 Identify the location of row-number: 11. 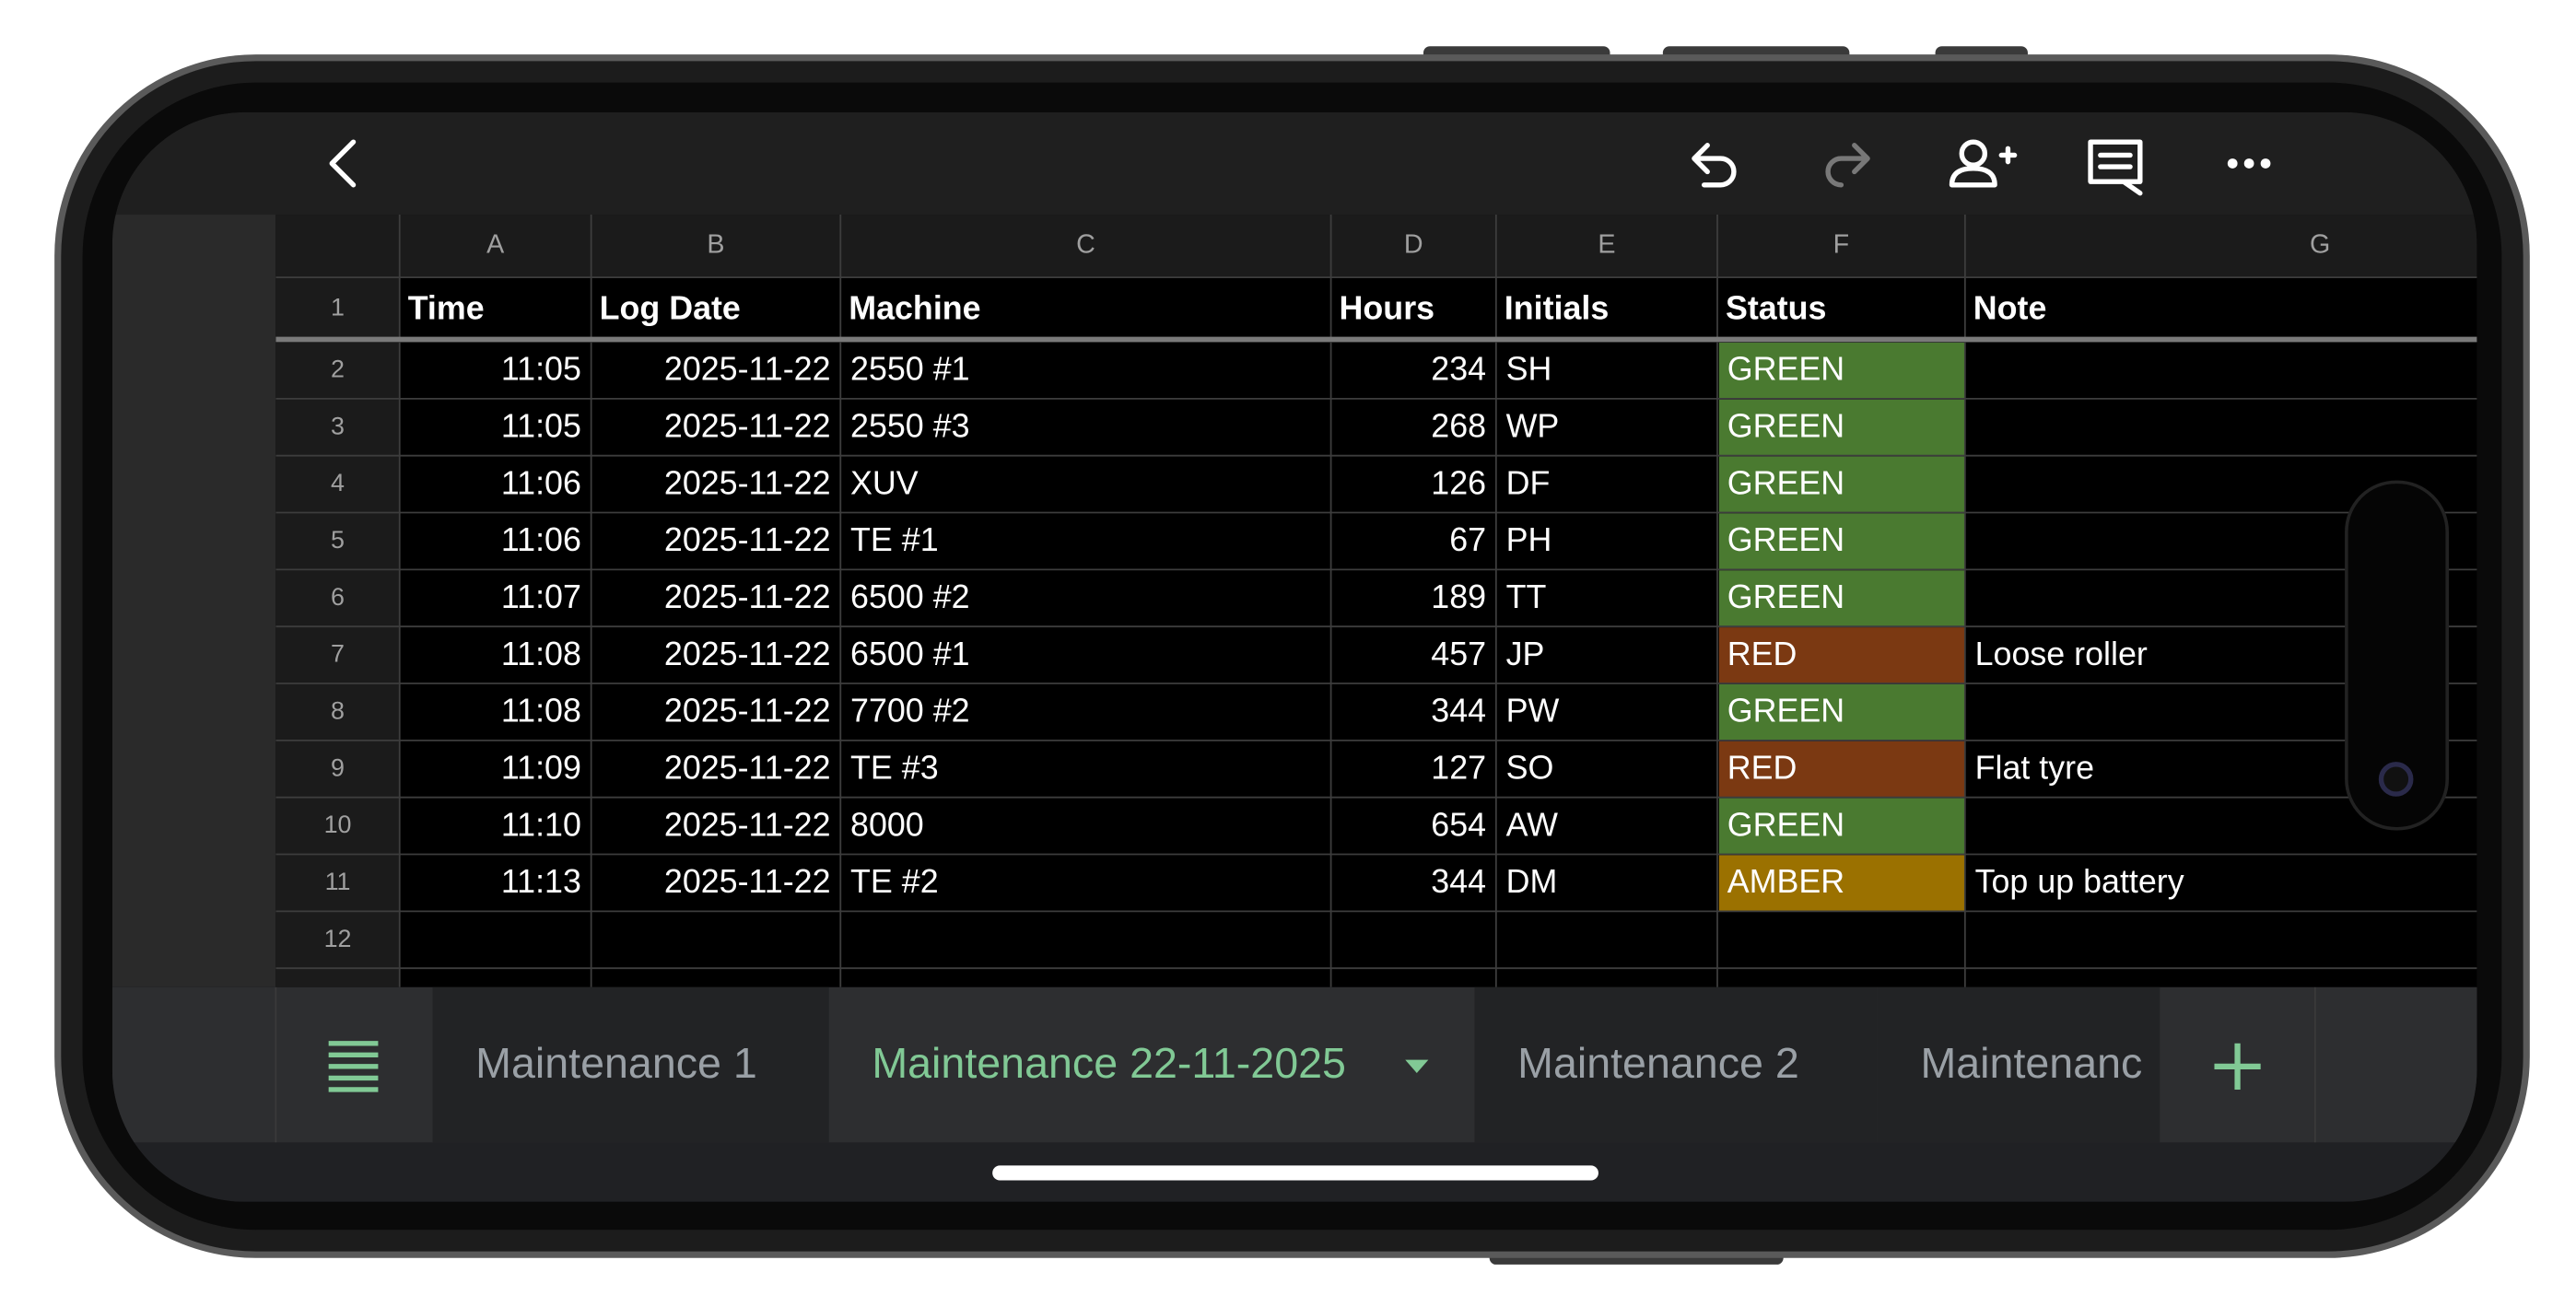
(338, 882).